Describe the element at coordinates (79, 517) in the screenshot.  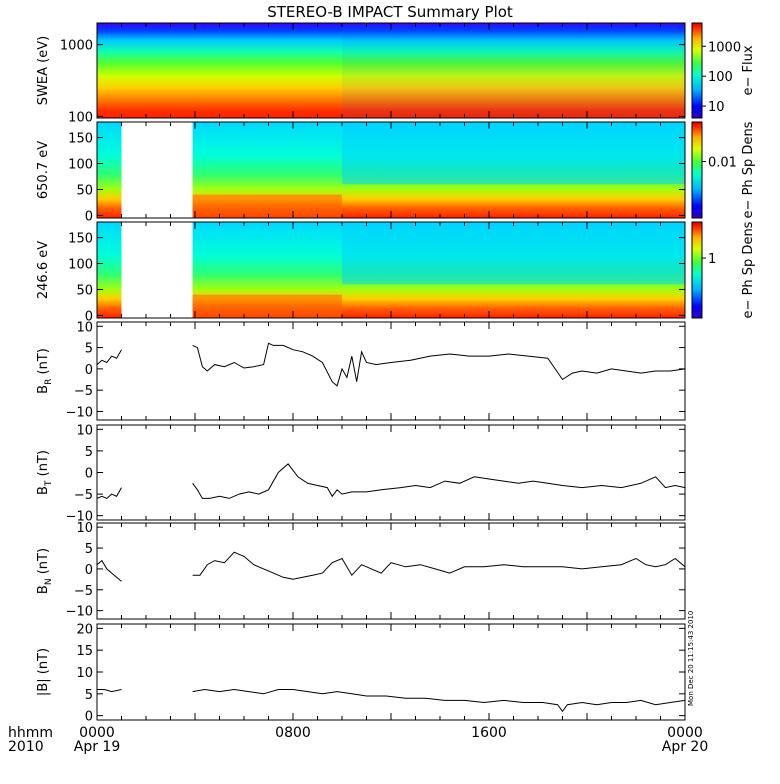
I see `panel-bt-ytick-label: −10` at that location.